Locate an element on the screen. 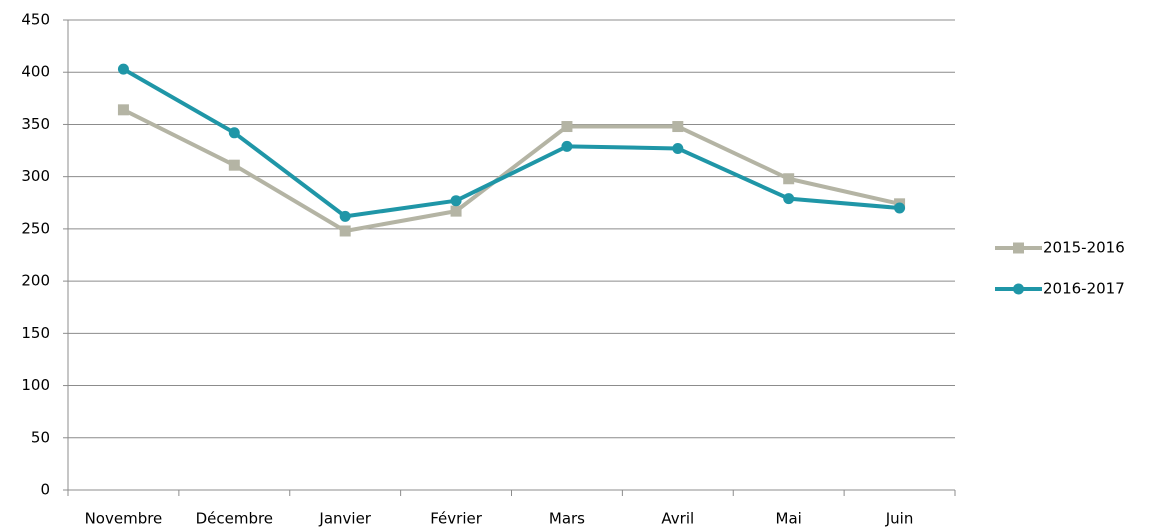 This screenshot has width=1158, height=532. x-tick-label: Avril is located at coordinates (677, 519).